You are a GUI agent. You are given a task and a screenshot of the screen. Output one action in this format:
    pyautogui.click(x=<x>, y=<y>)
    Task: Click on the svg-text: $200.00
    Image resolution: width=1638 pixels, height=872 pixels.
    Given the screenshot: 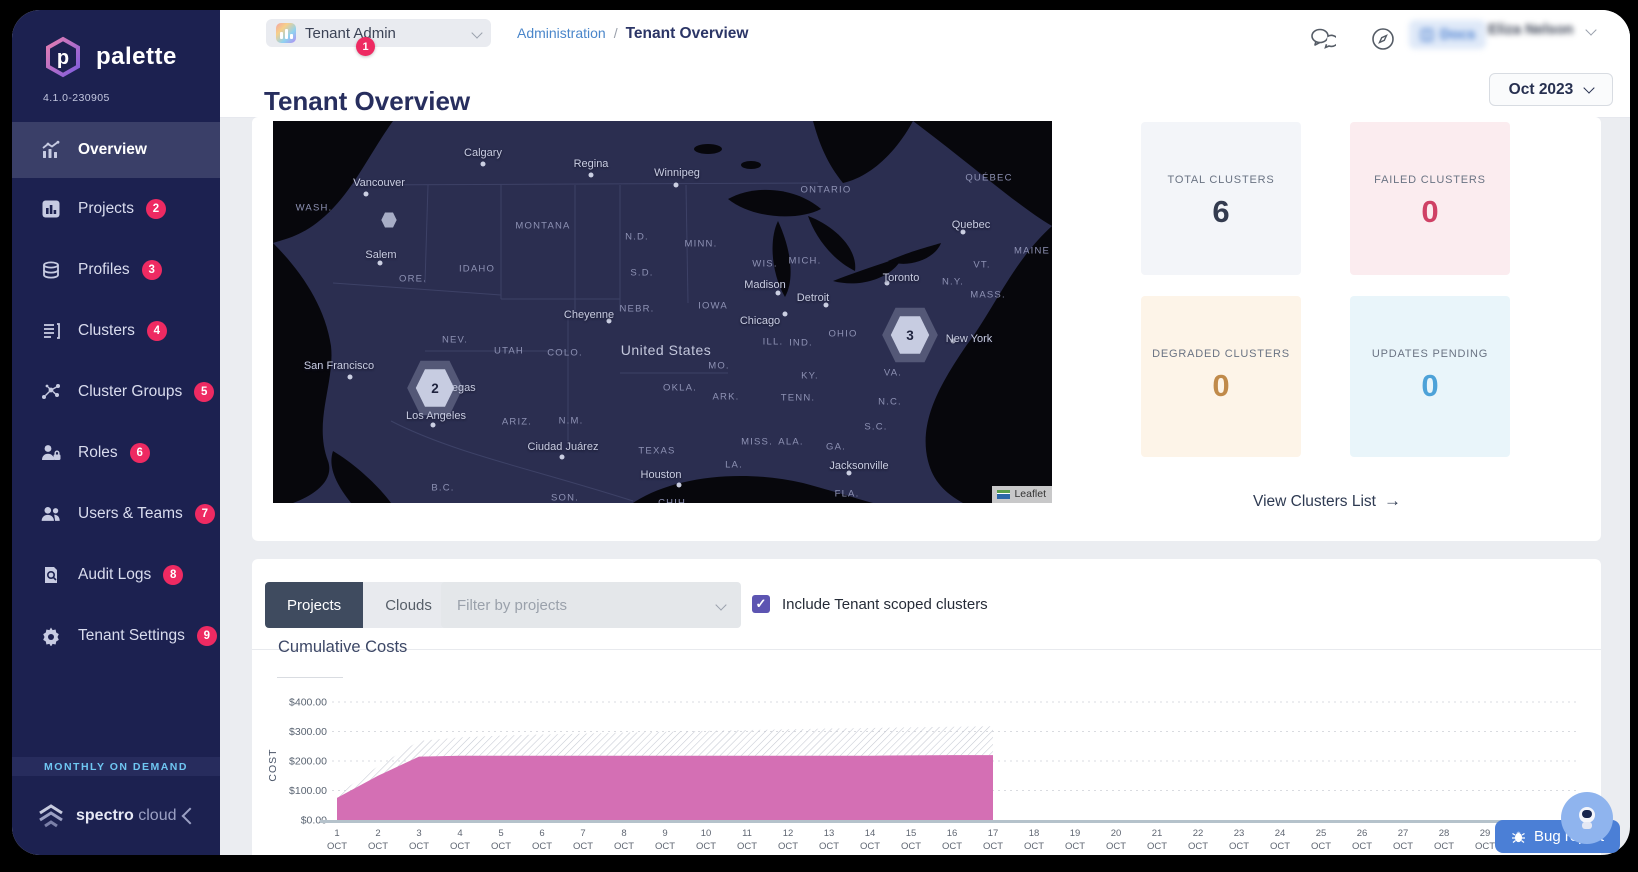 What is the action you would take?
    pyautogui.click(x=308, y=762)
    